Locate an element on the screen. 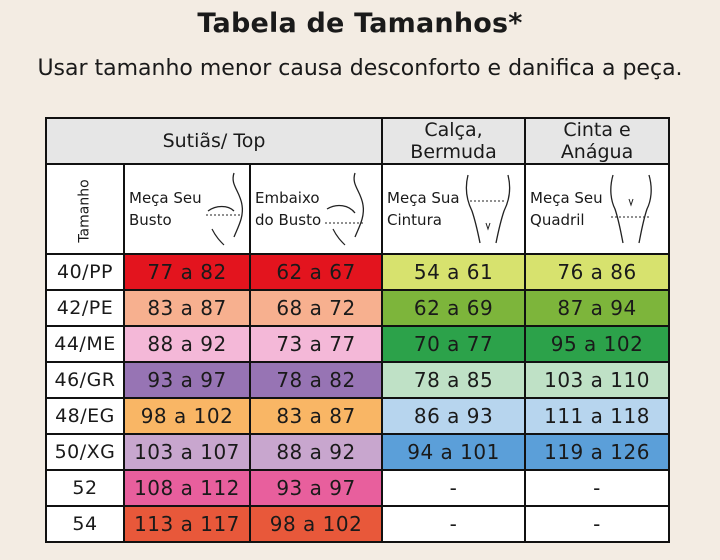  size-cell: 40/PP is located at coordinates (85, 272).